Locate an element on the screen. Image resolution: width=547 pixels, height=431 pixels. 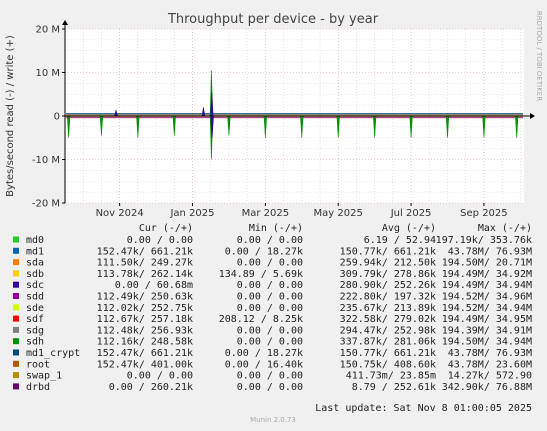
legend-name: sdd is located at coordinates (35, 297).